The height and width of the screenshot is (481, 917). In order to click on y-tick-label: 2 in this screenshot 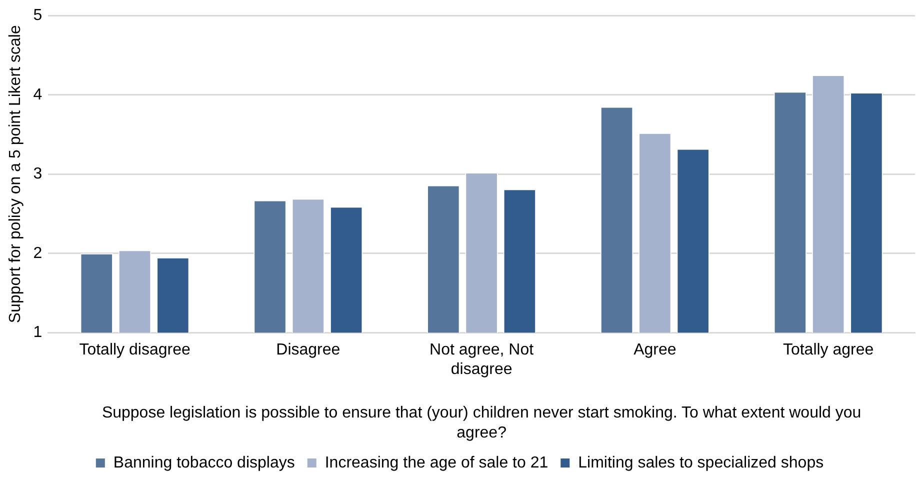, I will do `click(37, 253)`.